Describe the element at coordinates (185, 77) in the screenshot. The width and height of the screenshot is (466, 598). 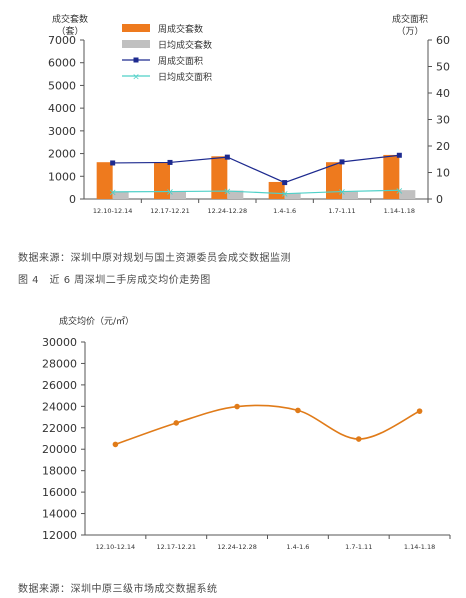
I see `legend-label-daily-area: 日均成交面积` at that location.